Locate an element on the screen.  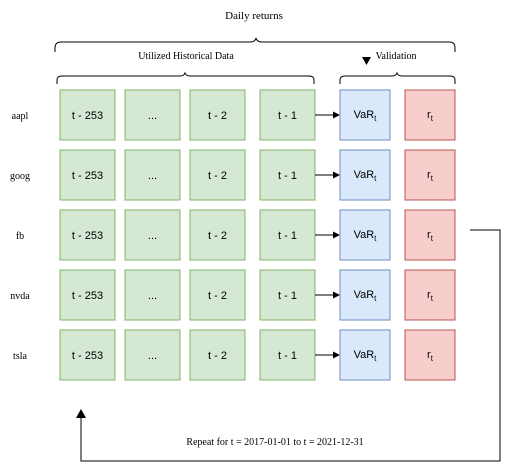
stock-label: fb is located at coordinates (20, 236).